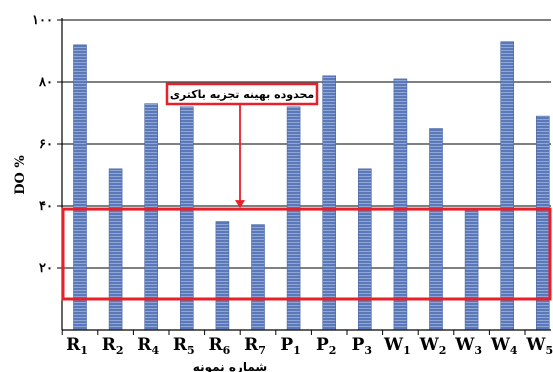  What do you see at coordinates (42, 20) in the screenshot?
I see `y-tick-label: ۱۰۰` at bounding box center [42, 20].